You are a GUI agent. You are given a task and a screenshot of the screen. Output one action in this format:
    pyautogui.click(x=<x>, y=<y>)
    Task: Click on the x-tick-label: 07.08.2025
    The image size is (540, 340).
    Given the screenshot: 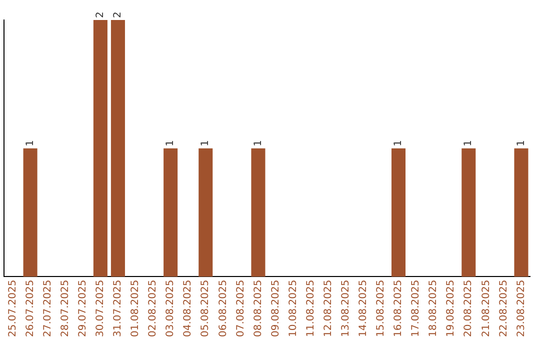 What is the action you would take?
    pyautogui.click(x=240, y=309)
    